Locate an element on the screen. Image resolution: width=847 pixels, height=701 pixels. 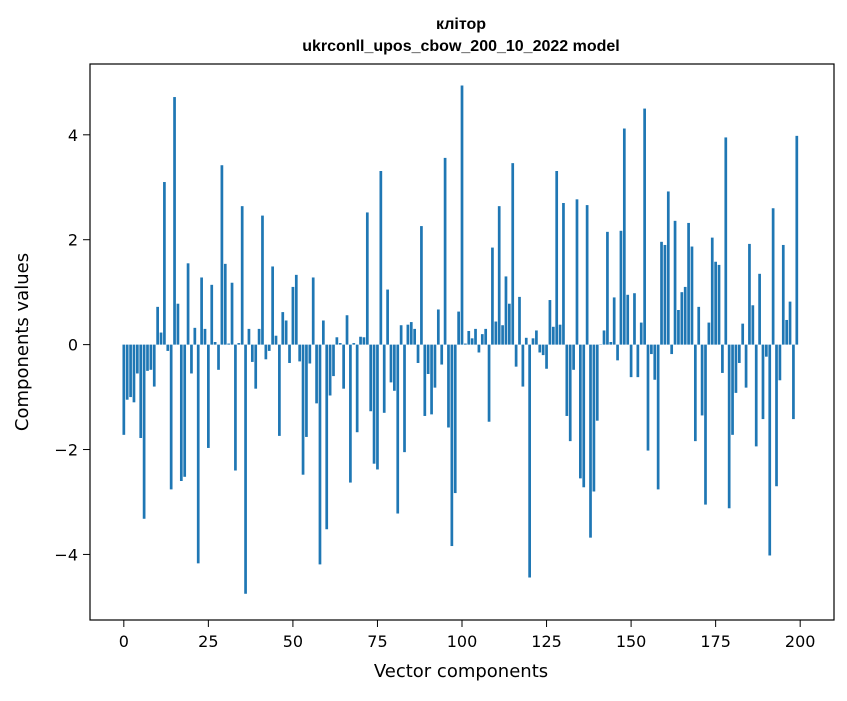
x-axis-label: Vector components is located at coordinates (461, 671).